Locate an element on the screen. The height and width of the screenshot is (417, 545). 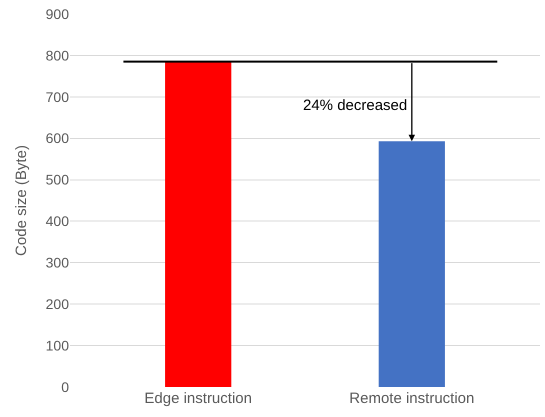
y-tick-label: 300 is located at coordinates (58, 262).